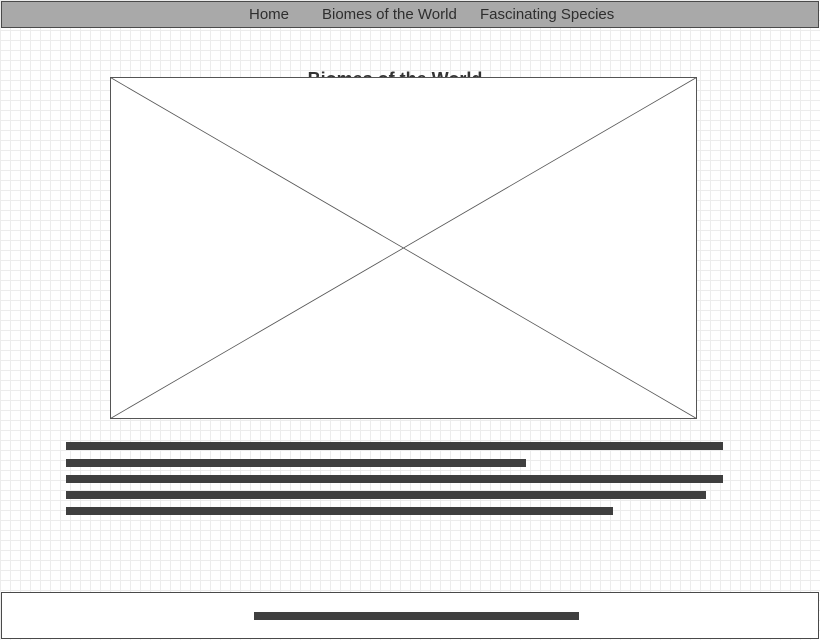 This screenshot has width=820, height=640. What do you see at coordinates (389, 14) in the screenshot?
I see `nav-item-biomes-of-the-world: Biomes of the World` at bounding box center [389, 14].